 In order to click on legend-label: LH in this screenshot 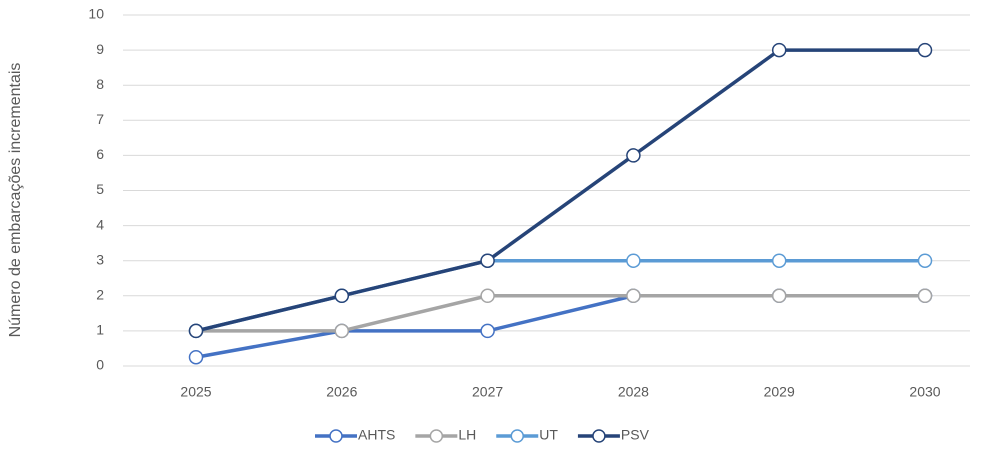, I will do `click(467, 435)`.